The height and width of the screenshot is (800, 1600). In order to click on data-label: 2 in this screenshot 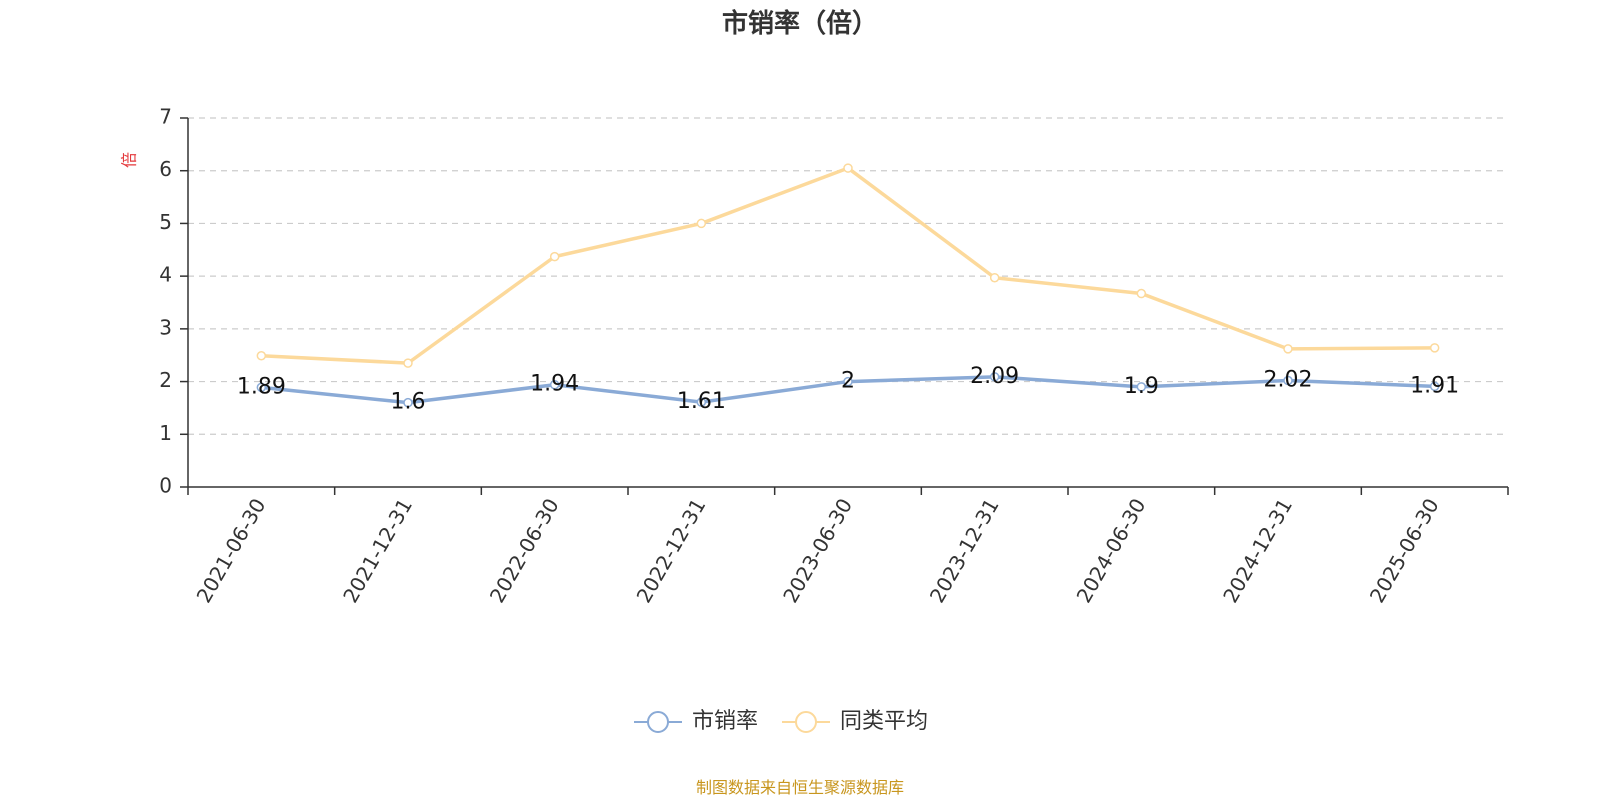, I will do `click(848, 381)`.